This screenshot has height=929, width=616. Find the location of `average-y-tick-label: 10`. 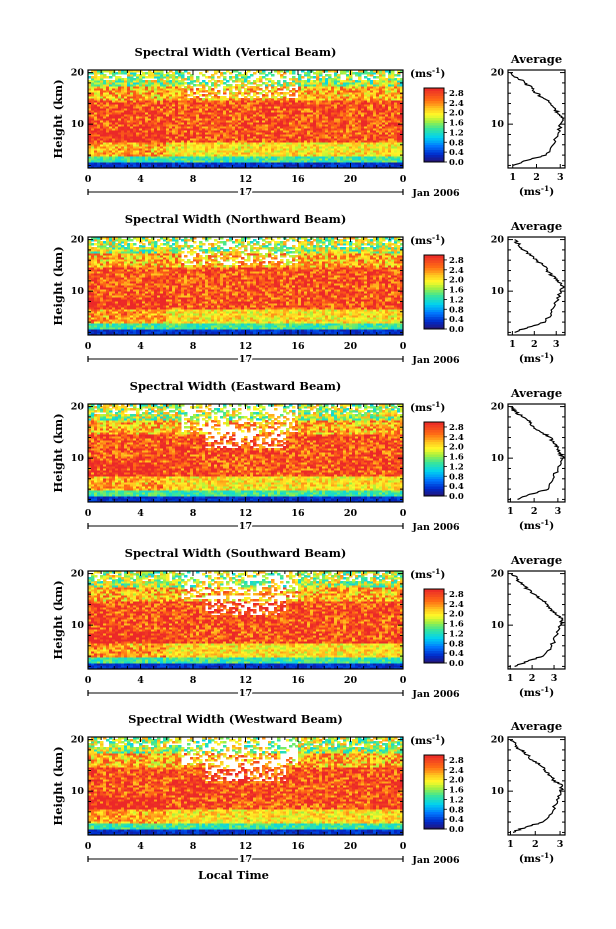

average-y-tick-label: 10 is located at coordinates (498, 124).